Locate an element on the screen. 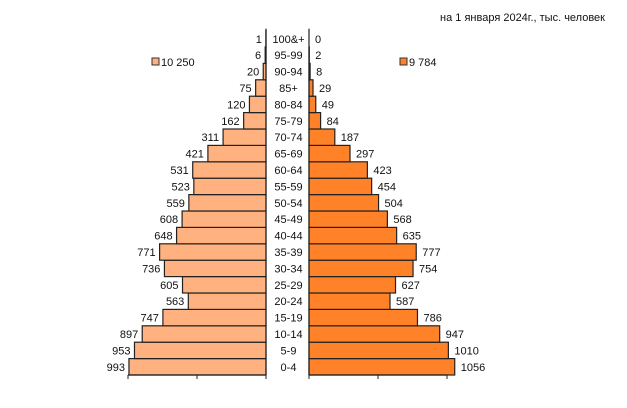 Image resolution: width=627 pixels, height=408 pixels. value-label-left: 523 is located at coordinates (180, 187).